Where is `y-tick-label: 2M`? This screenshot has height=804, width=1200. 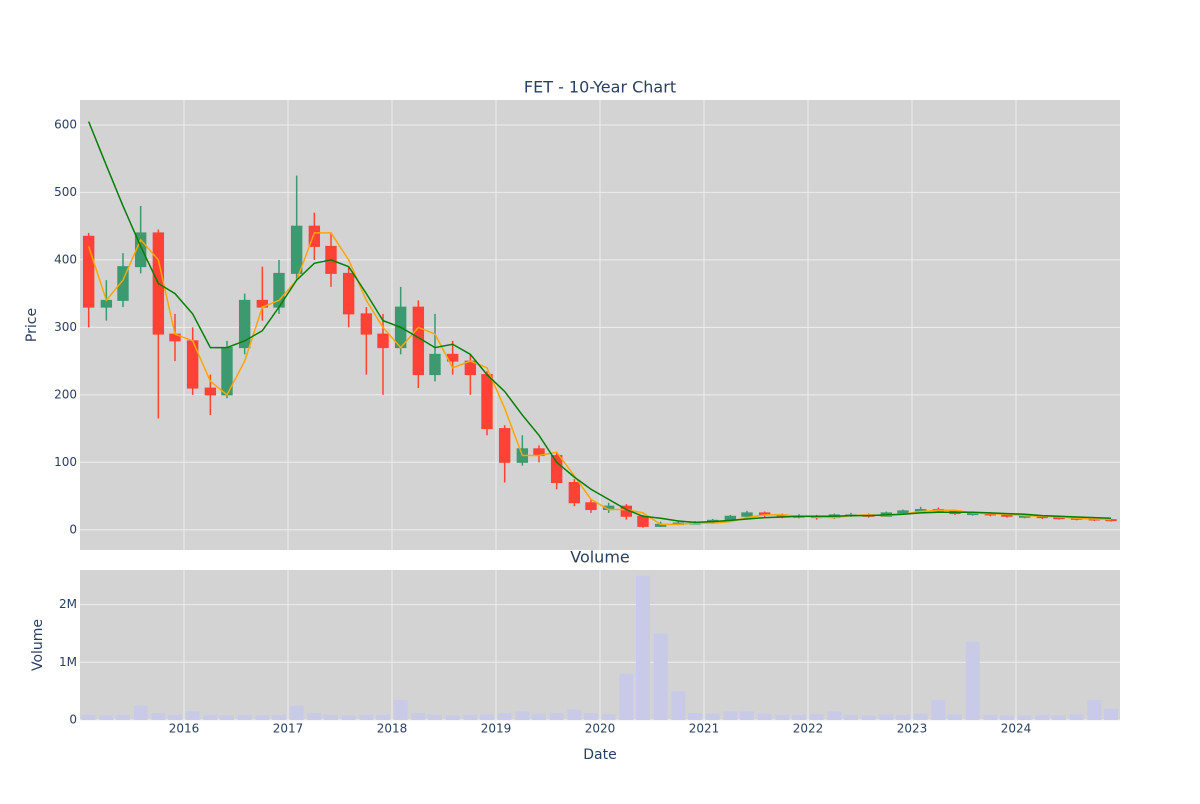 y-tick-label: 2M is located at coordinates (68, 604).